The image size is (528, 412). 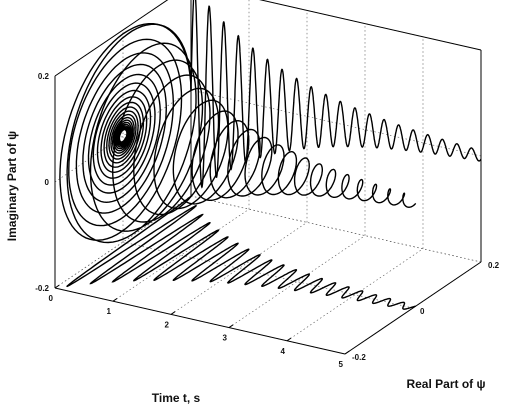 What do you see at coordinates (51, 298) in the screenshot?
I see `time-tick-label: 0` at bounding box center [51, 298].